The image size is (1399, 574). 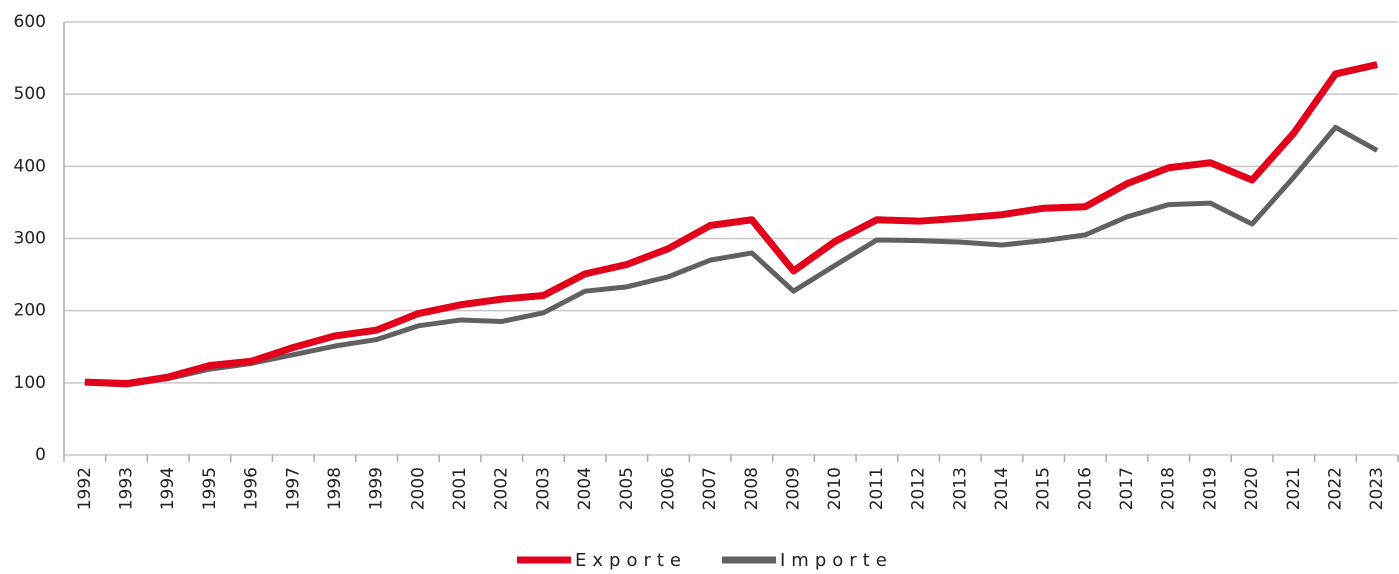 What do you see at coordinates (40, 455) in the screenshot?
I see `y-tick-label: 0` at bounding box center [40, 455].